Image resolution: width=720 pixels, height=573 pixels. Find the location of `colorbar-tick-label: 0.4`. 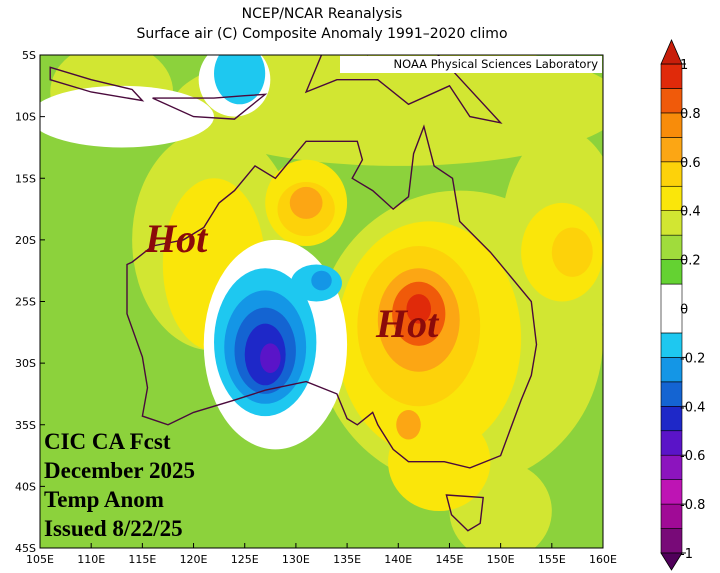

colorbar-tick-label: 0.4 is located at coordinates (690, 212).